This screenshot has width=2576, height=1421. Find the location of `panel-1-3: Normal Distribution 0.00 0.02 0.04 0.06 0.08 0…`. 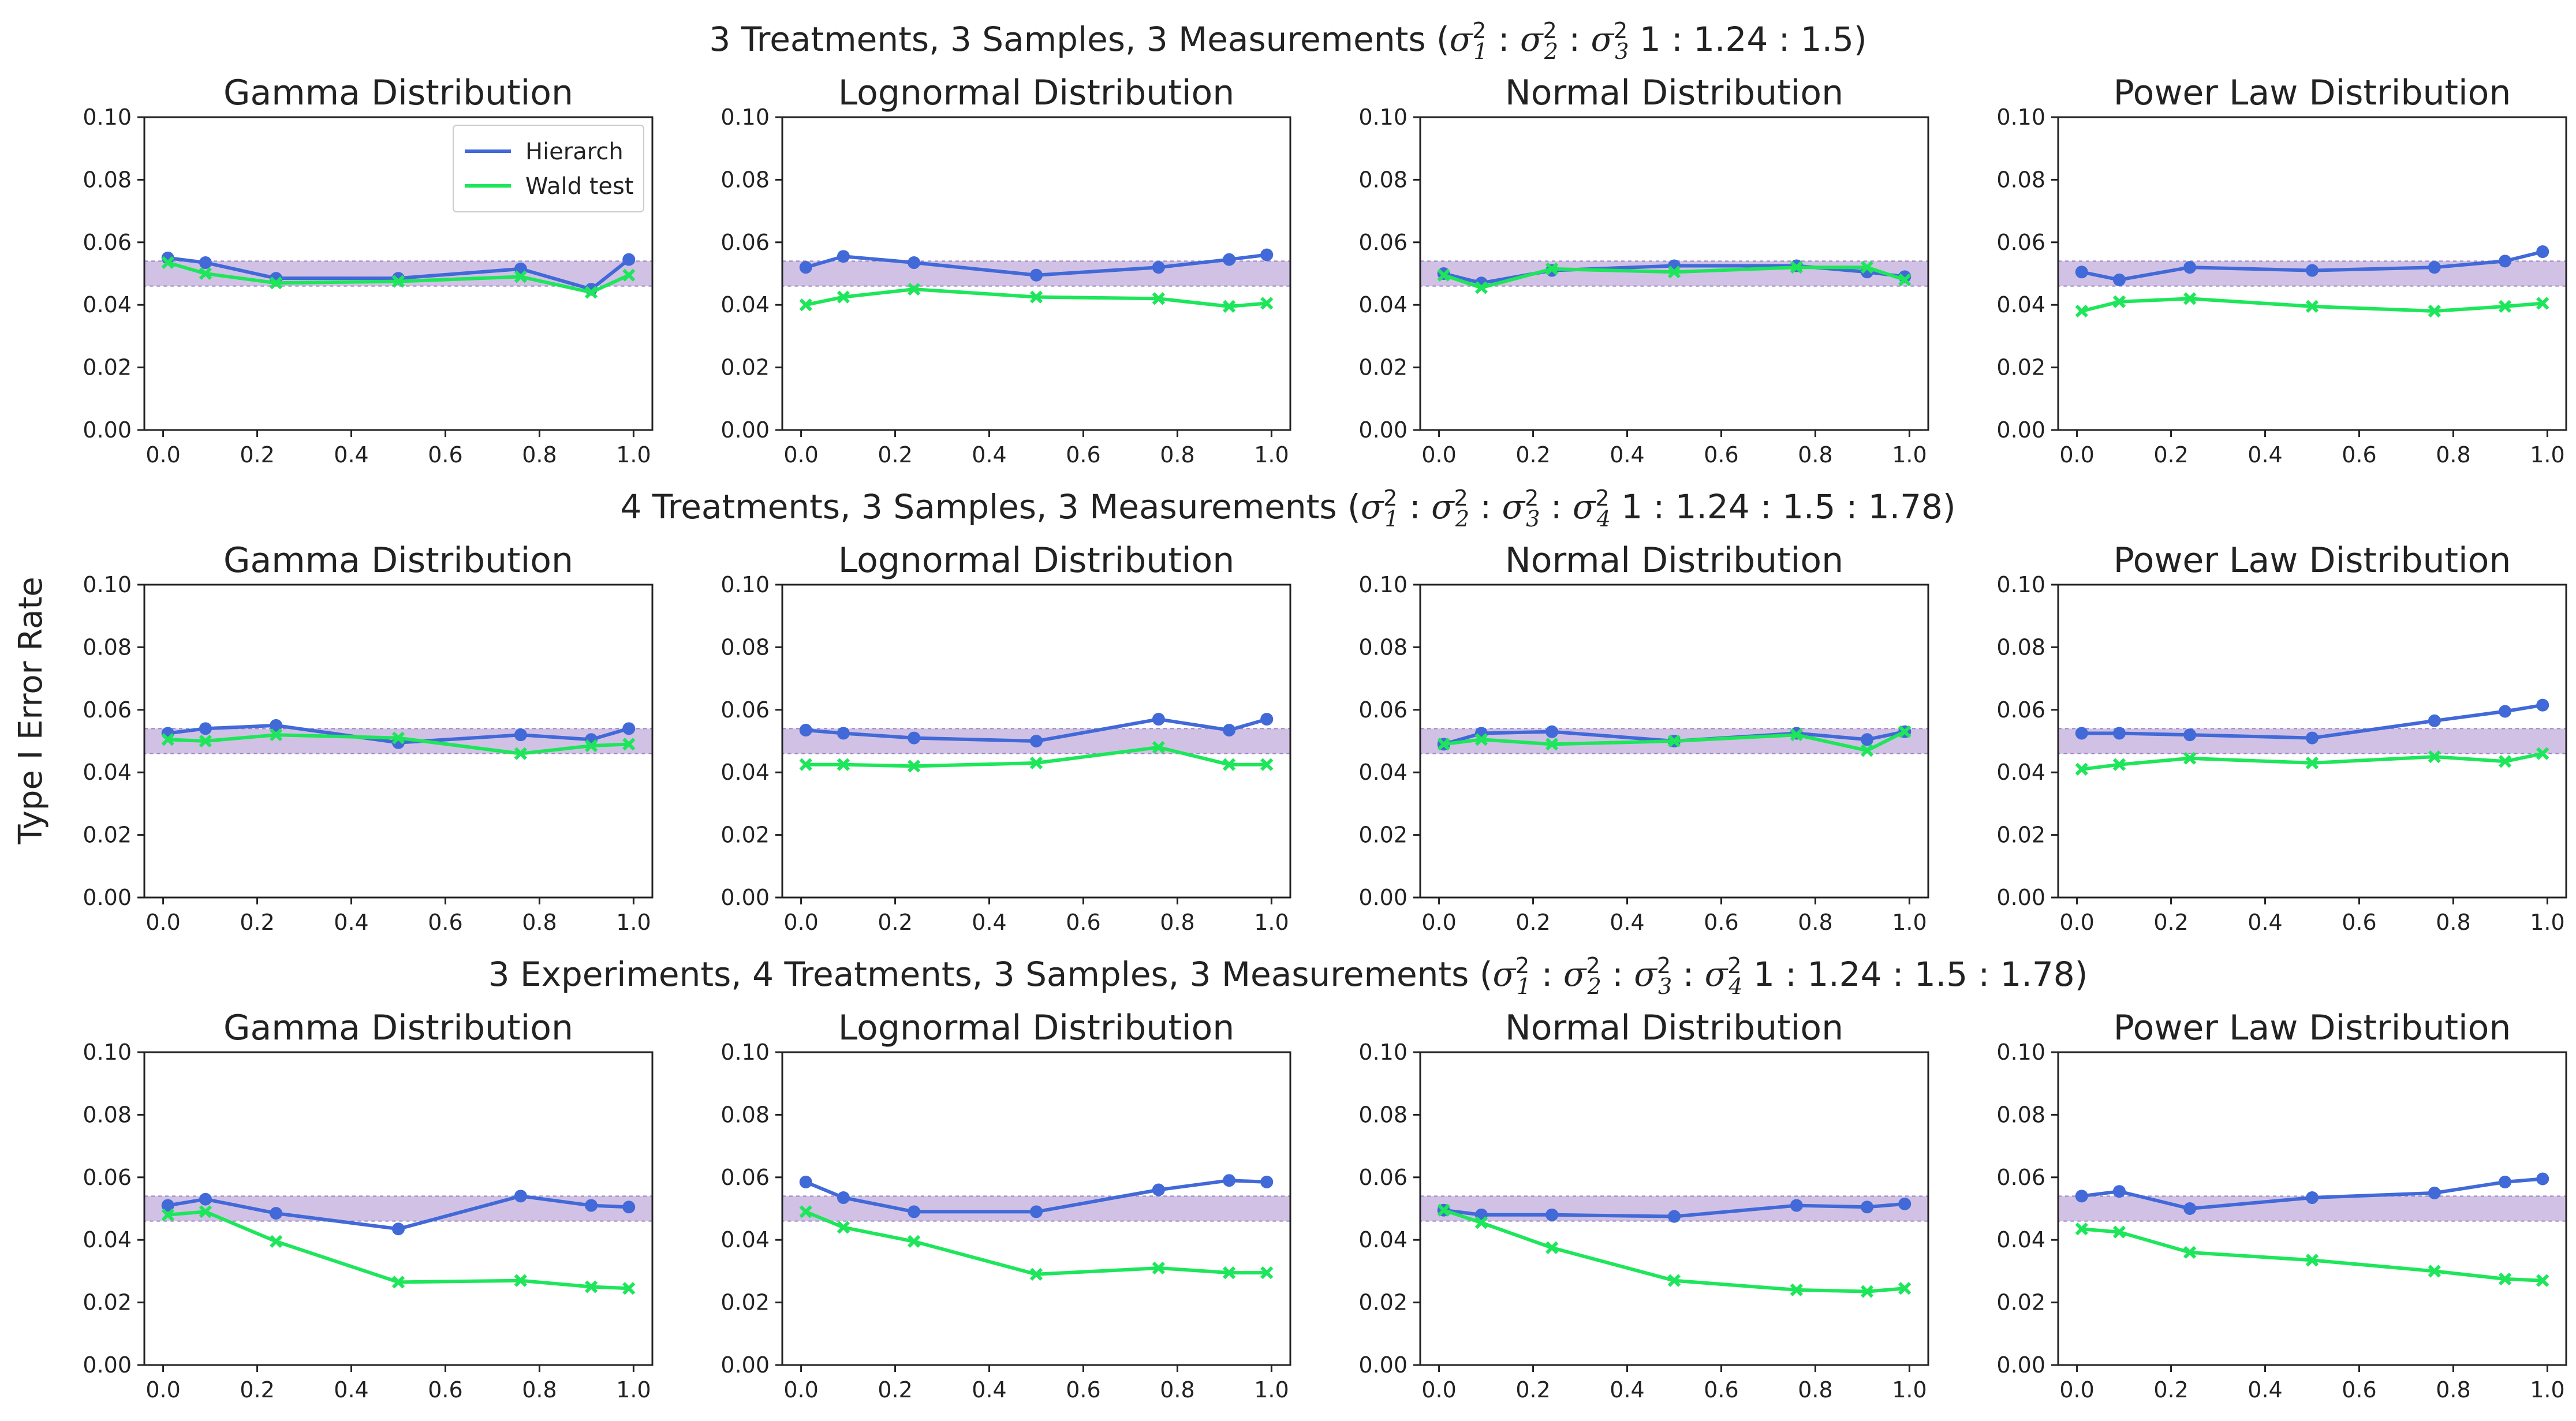

panel-1-3: Normal Distribution 0.00 0.02 0.04 0.06 0.08 0… is located at coordinates (1643, 270).